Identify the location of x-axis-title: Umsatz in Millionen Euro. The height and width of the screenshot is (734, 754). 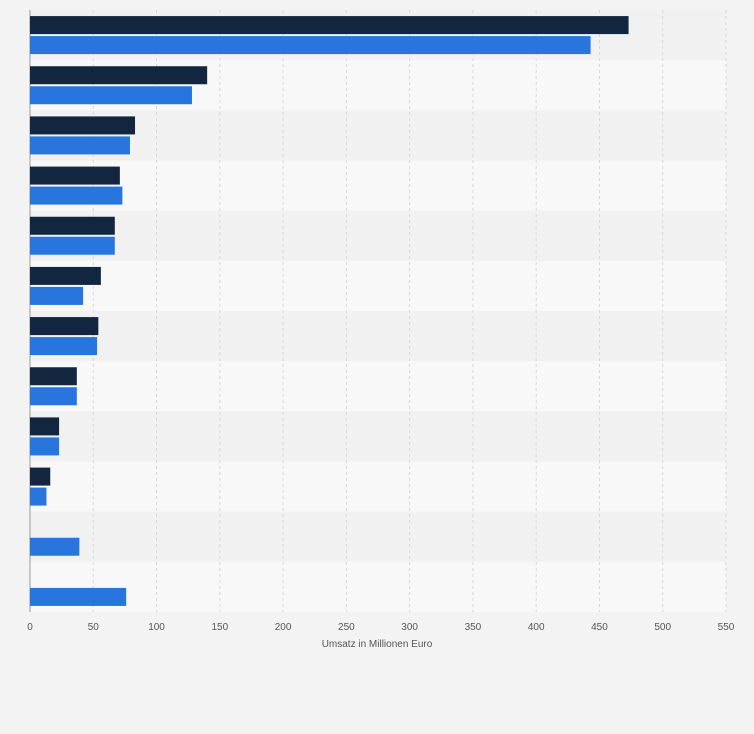
(377, 644).